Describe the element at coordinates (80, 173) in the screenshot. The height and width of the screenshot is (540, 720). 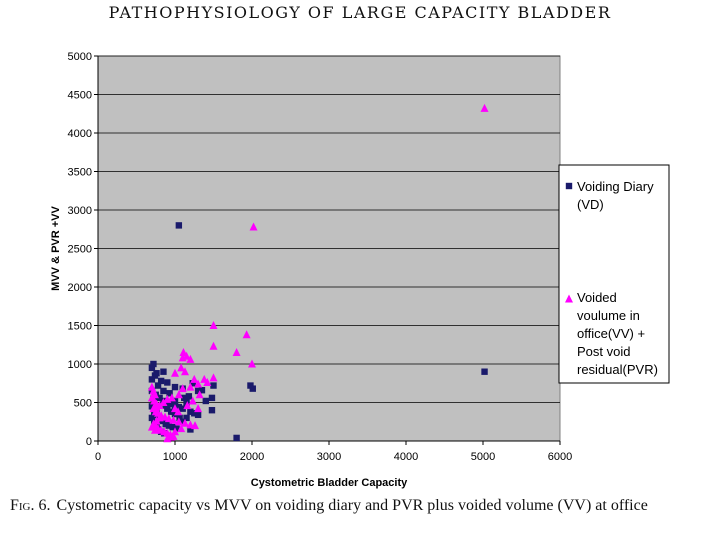
I see `y-tick-label: 3500` at that location.